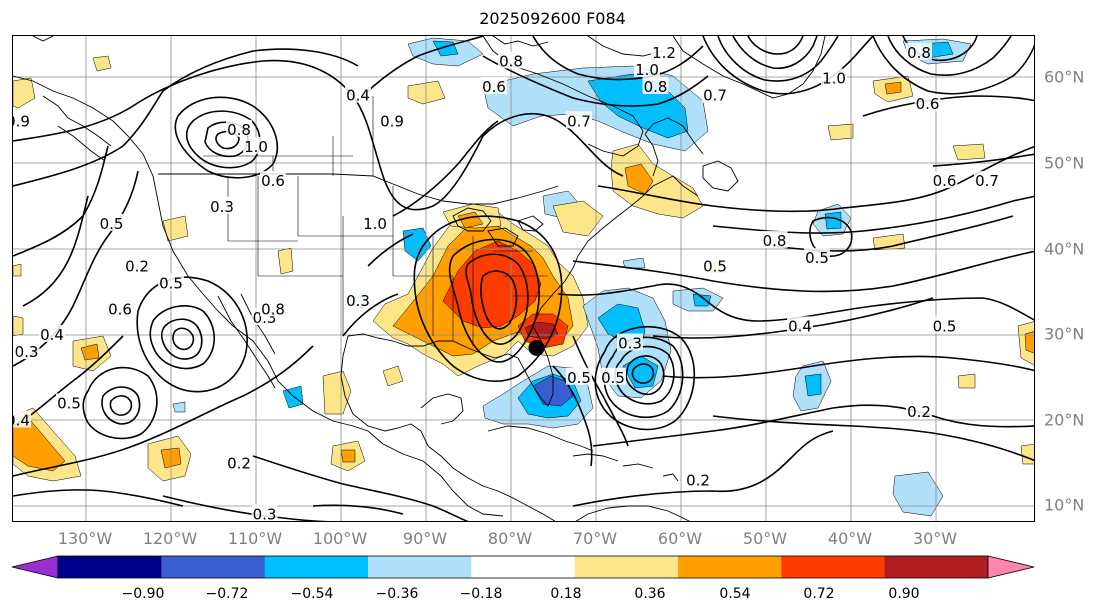 This screenshot has width=1105, height=615. What do you see at coordinates (85, 538) in the screenshot?
I see `lon-label-130w: 130°W` at bounding box center [85, 538].